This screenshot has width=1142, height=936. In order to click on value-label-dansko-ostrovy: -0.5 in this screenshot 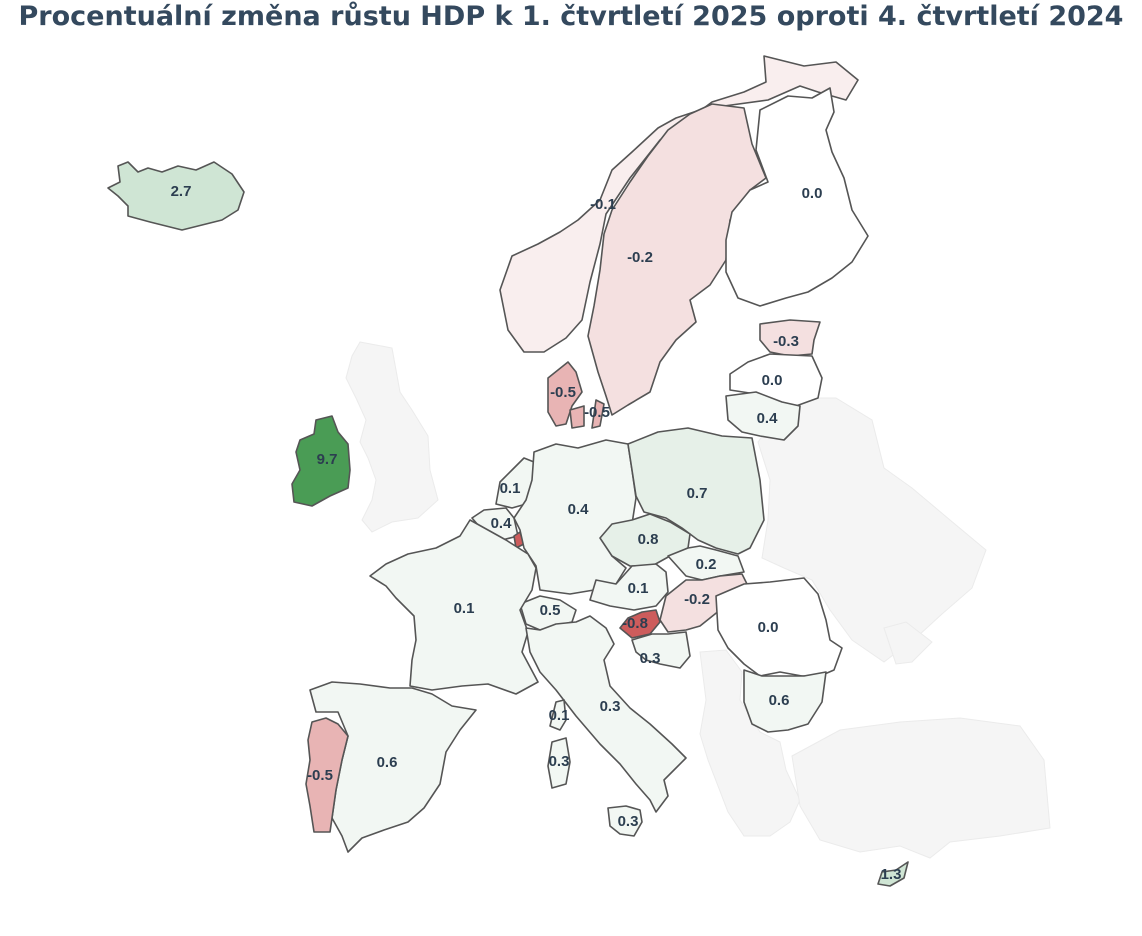, I will do `click(597, 412)`.